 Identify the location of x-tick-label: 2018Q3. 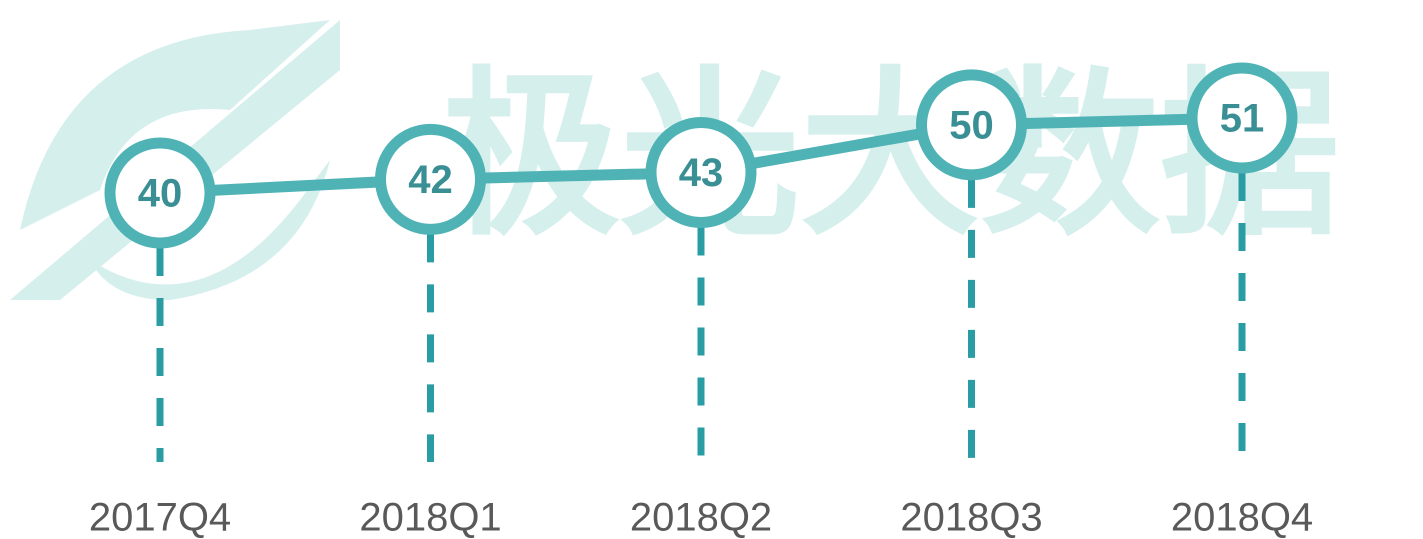
(971, 517).